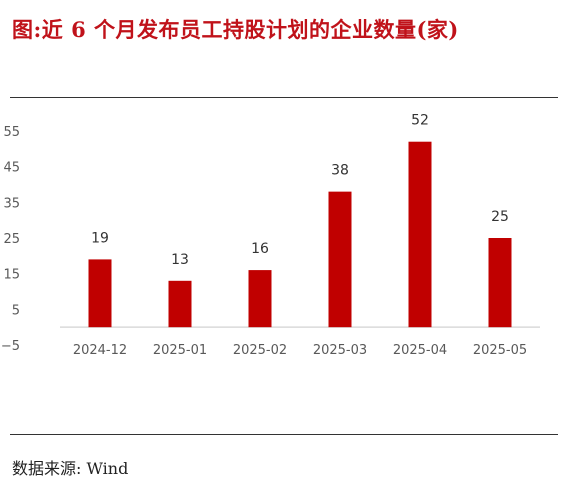 This screenshot has height=486, width=568. Describe the element at coordinates (11, 132) in the screenshot. I see `y-tick-label: 55` at that location.